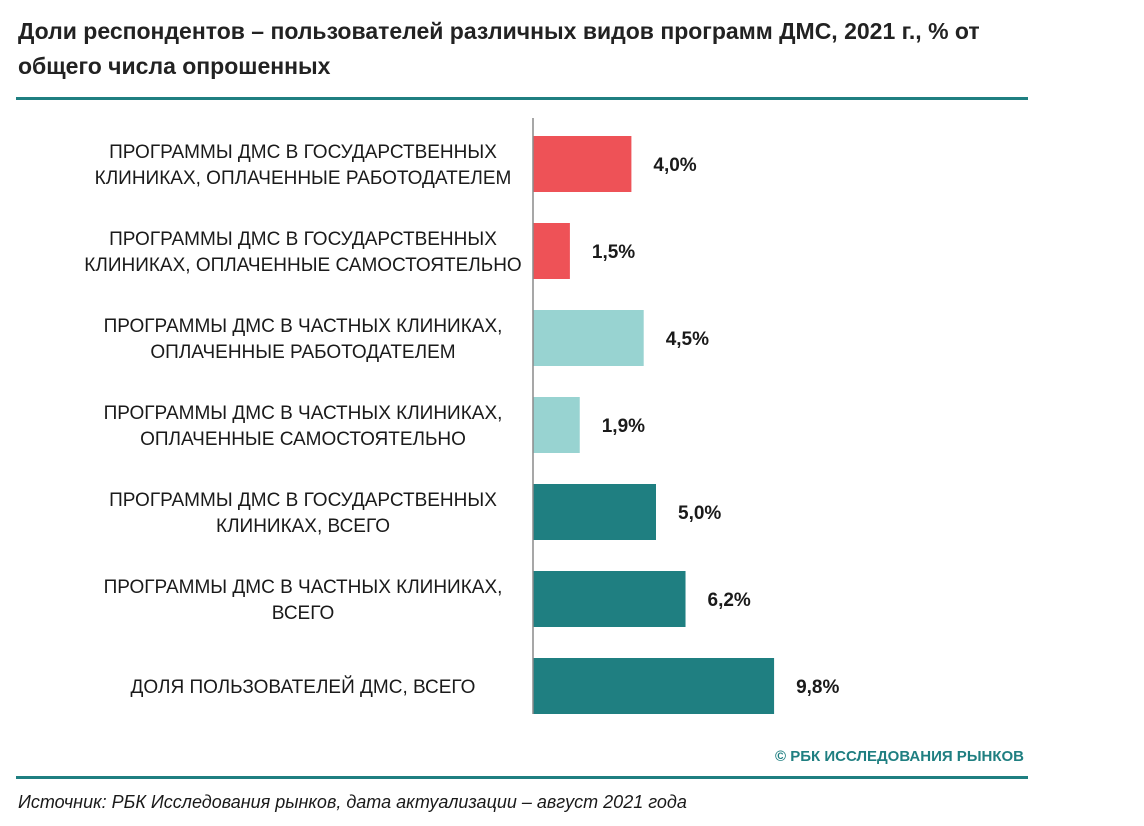 This screenshot has width=1144, height=826. I want to click on footer-divider, so click(522, 777).